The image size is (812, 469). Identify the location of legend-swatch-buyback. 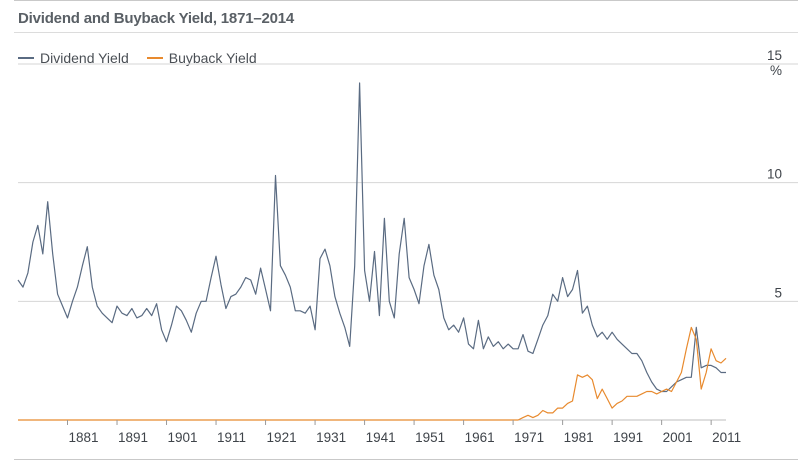
(154, 58).